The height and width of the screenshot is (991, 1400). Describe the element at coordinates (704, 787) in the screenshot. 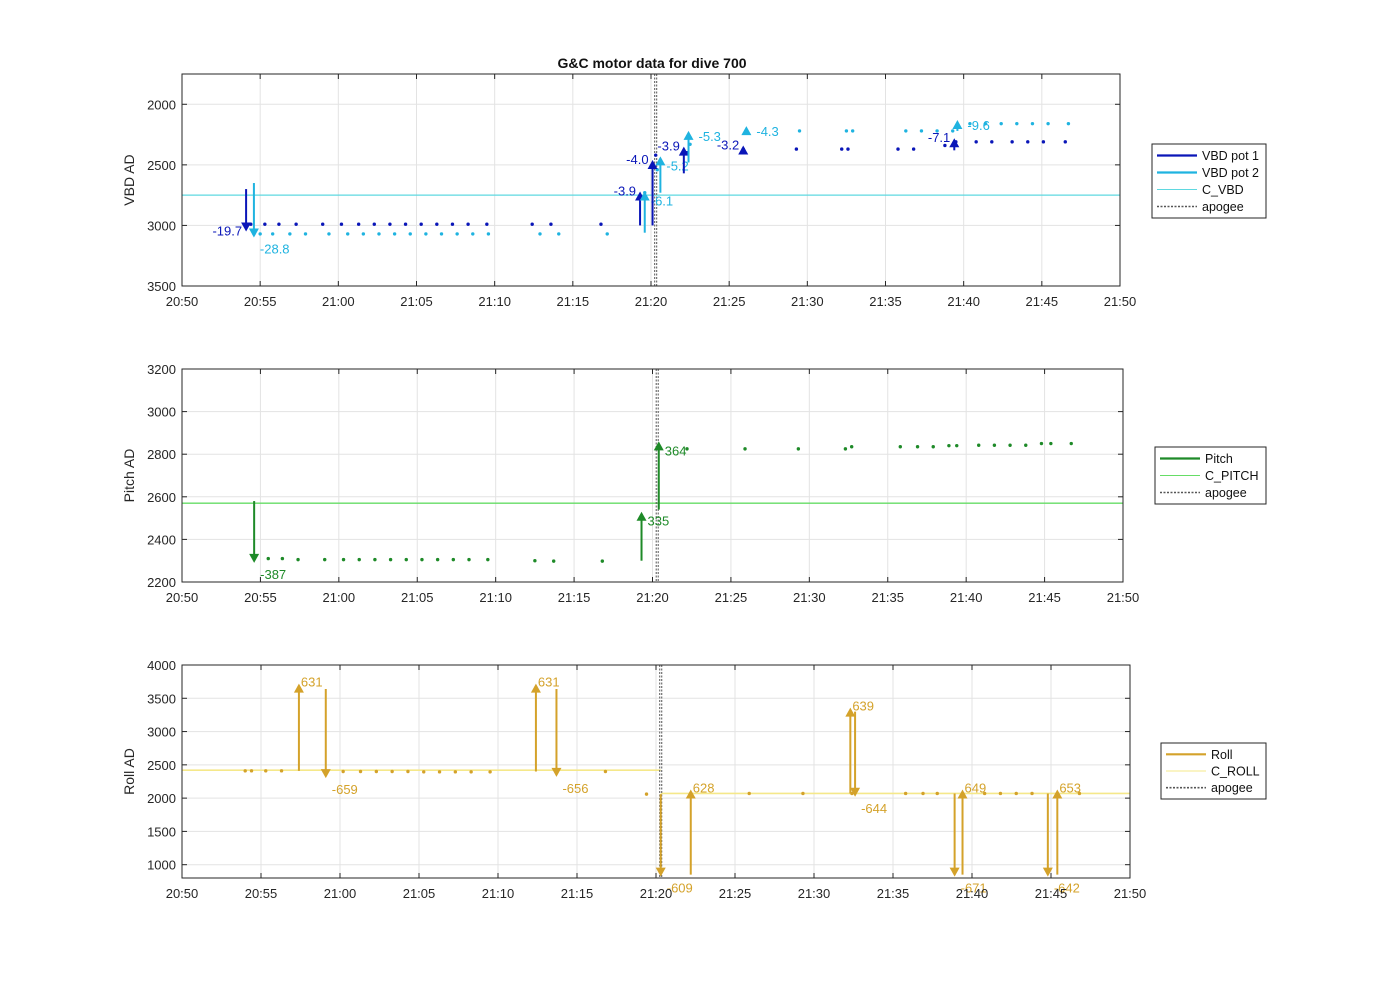

I see `arrow-label: 628` at that location.